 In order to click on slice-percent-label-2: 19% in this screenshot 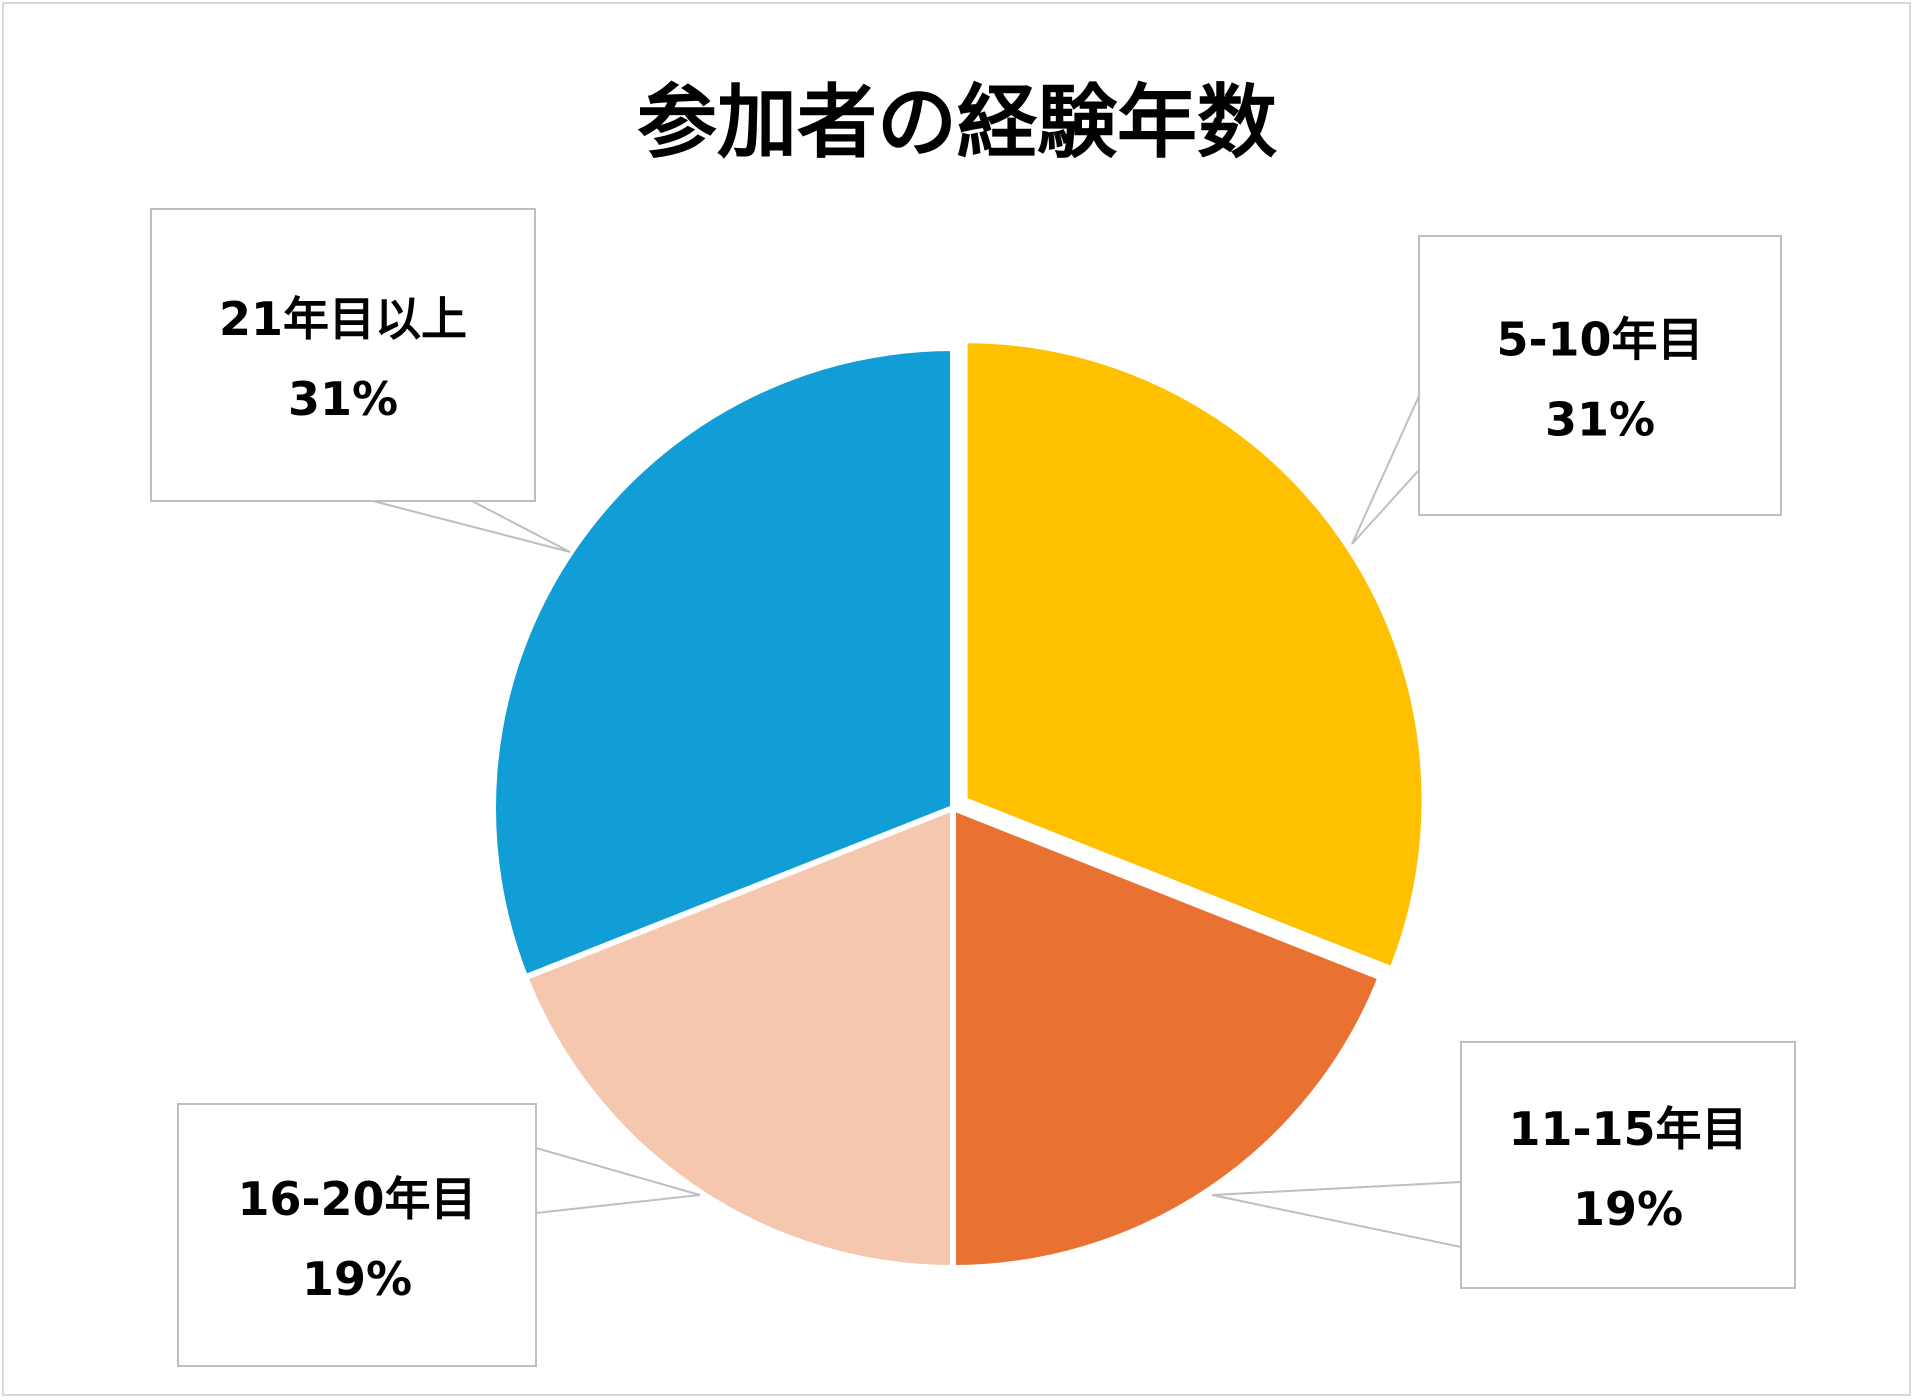, I will do `click(1628, 1209)`.